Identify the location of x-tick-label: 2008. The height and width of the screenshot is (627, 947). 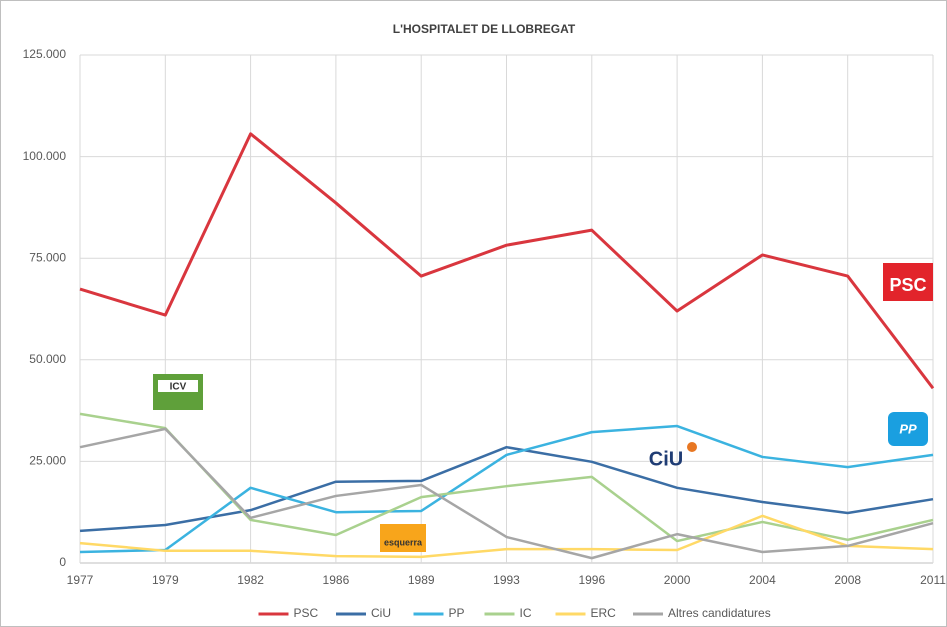
(847, 580).